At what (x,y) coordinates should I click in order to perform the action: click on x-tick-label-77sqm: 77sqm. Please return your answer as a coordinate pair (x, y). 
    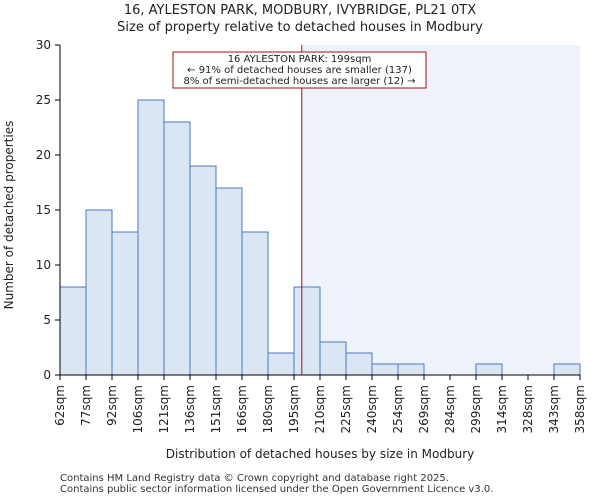
    Looking at the image, I should click on (86, 405).